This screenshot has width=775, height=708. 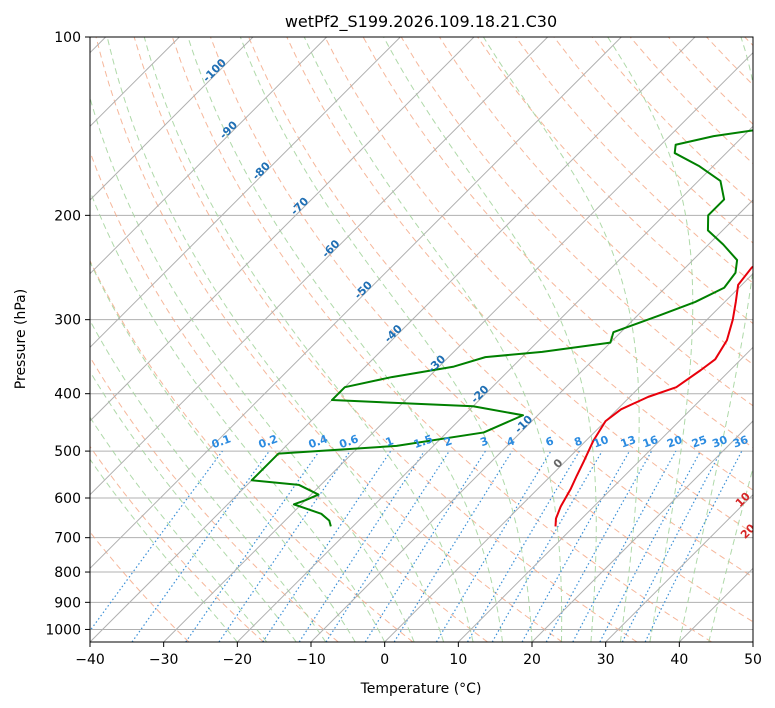 I want to click on x-tick-label: 40, so click(x=679, y=660).